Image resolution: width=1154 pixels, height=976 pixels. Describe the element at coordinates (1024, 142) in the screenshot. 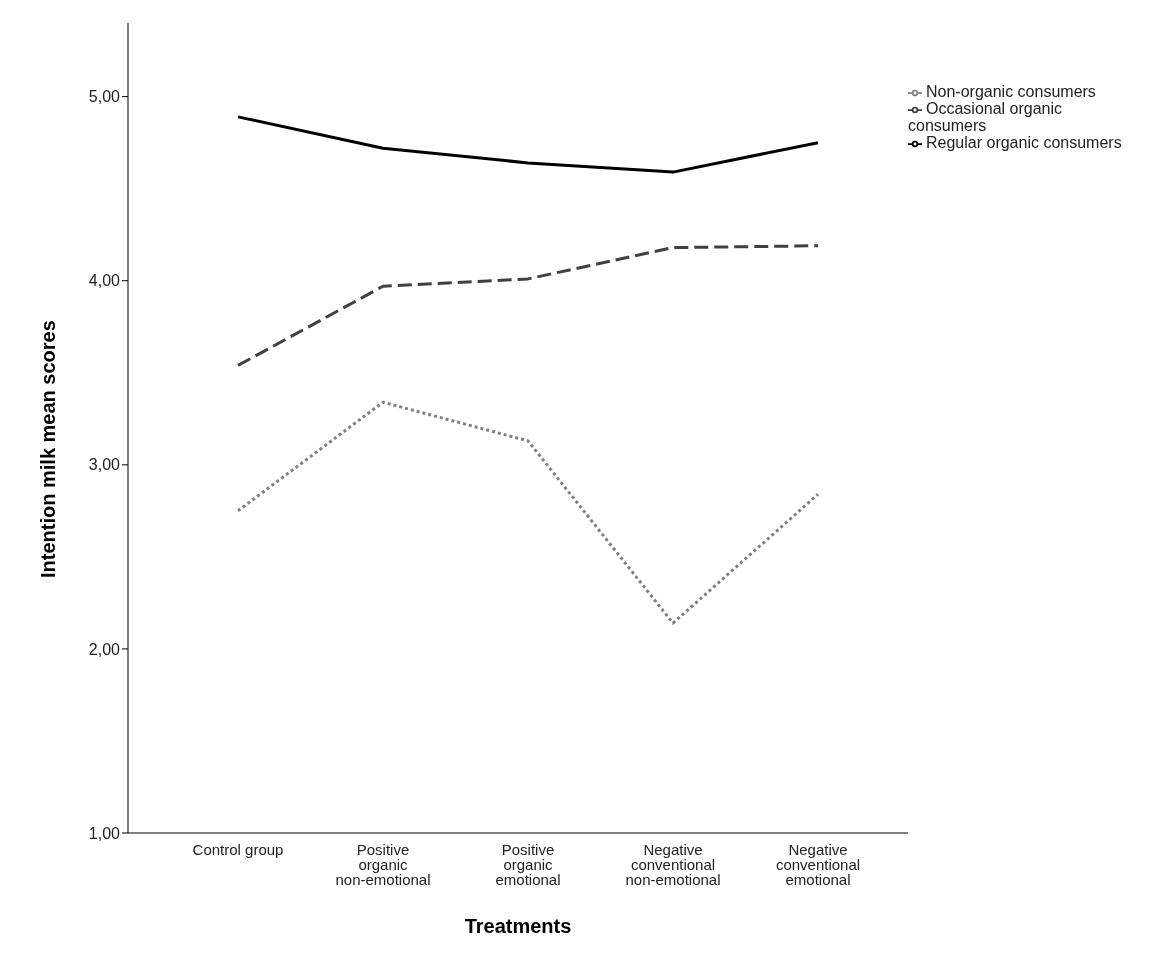

I see `legend-label: Regular organic consumers` at that location.